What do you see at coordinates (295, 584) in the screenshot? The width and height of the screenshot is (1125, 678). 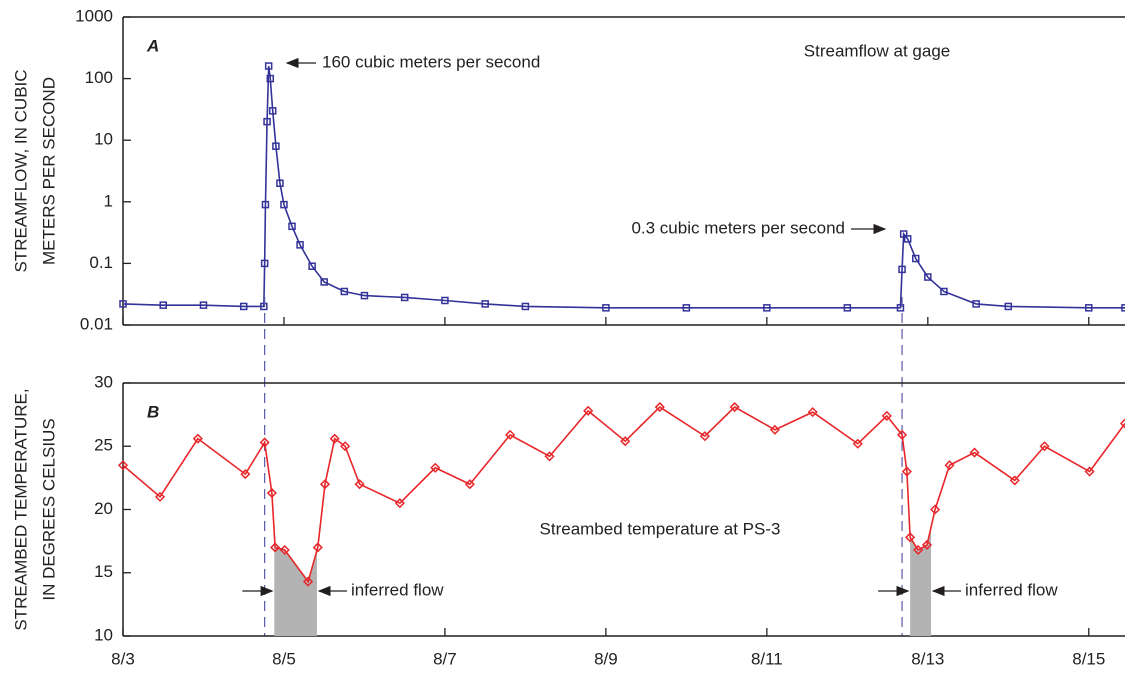 I see `inferred-flow-band` at bounding box center [295, 584].